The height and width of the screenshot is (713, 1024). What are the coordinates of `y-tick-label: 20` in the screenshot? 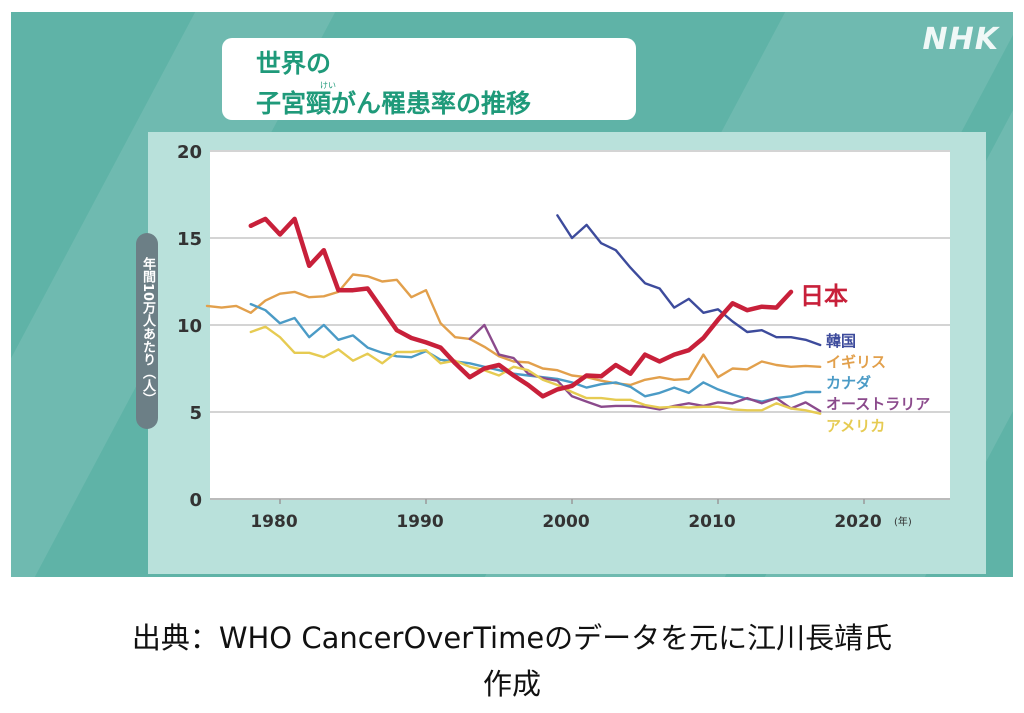 It's located at (189, 152).